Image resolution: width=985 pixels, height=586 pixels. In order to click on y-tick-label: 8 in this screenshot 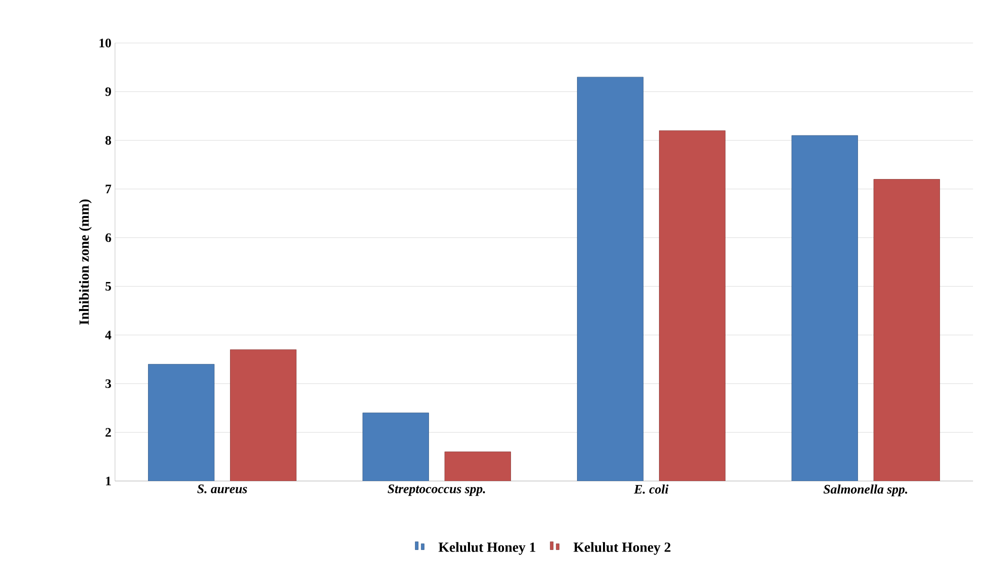, I will do `click(108, 140)`.